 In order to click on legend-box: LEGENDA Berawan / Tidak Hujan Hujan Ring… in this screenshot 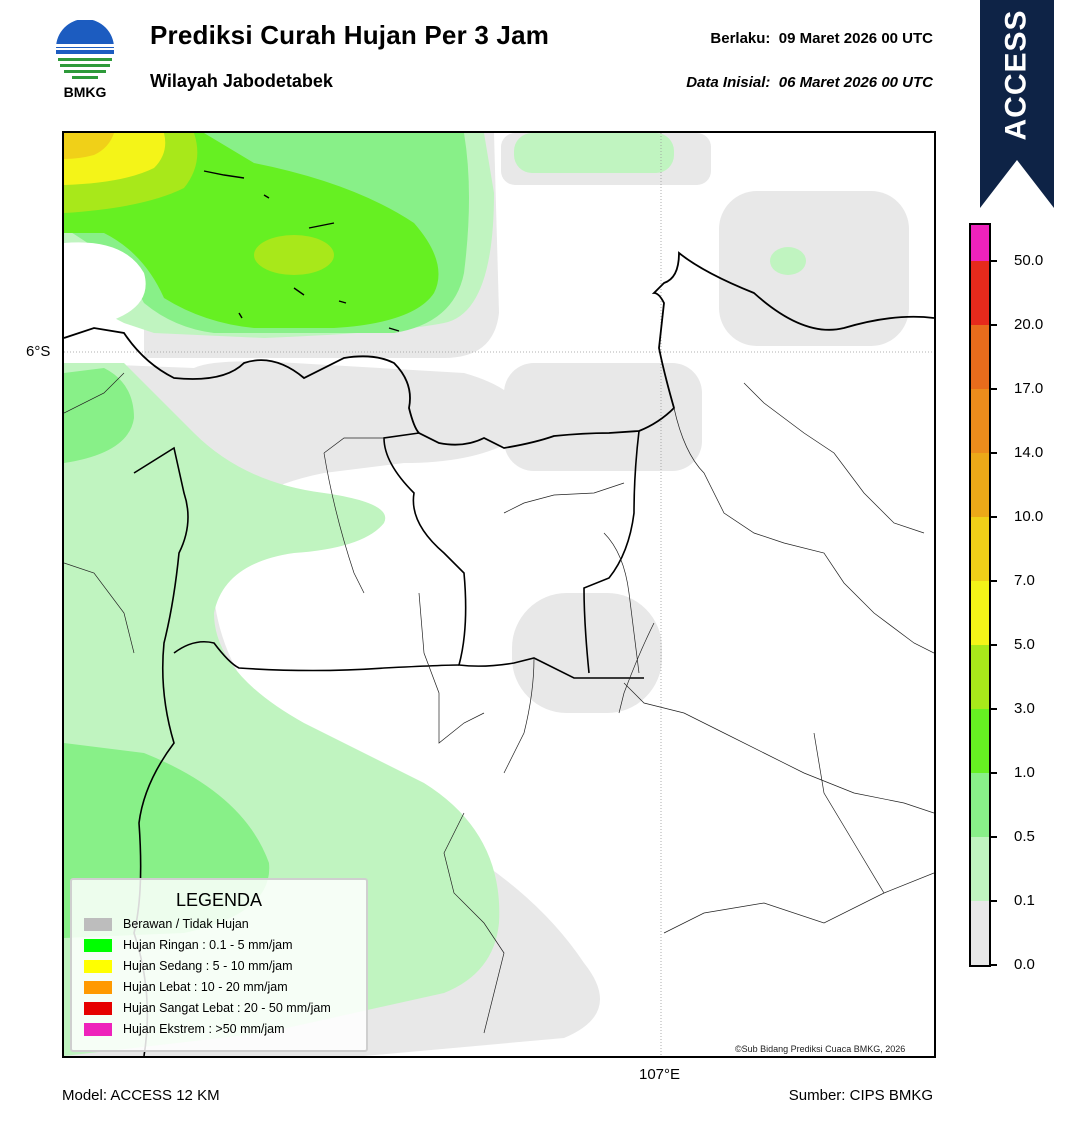, I will do `click(219, 965)`.